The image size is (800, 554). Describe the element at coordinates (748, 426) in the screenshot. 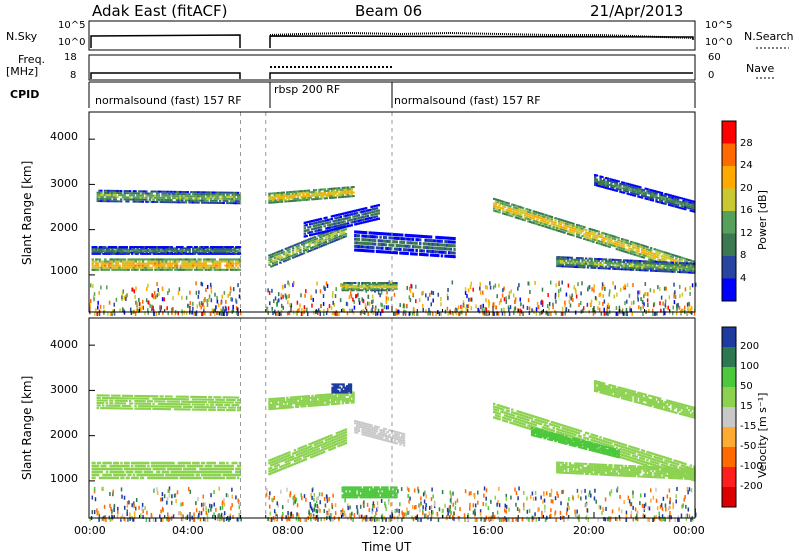

I see `colorbar-tick-label: -15` at that location.